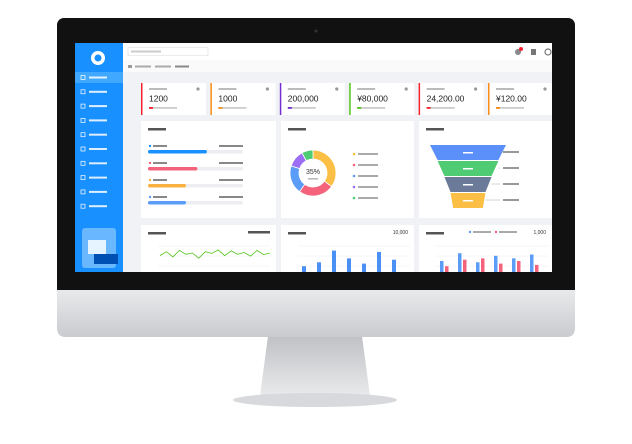  Describe the element at coordinates (227, 98) in the screenshot. I see `stat-value: 1000` at that location.